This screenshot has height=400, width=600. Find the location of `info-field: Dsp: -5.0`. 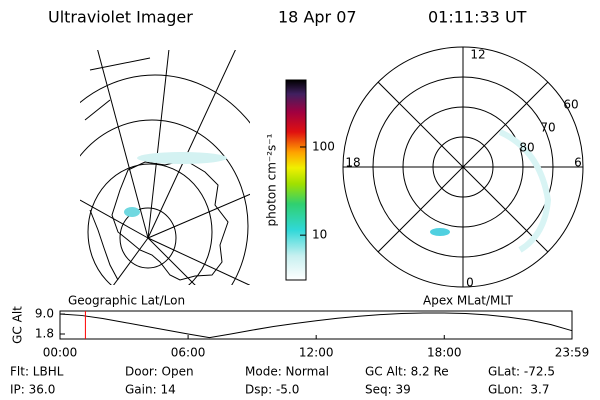

info-field: Dsp: -5.0 is located at coordinates (272, 390).